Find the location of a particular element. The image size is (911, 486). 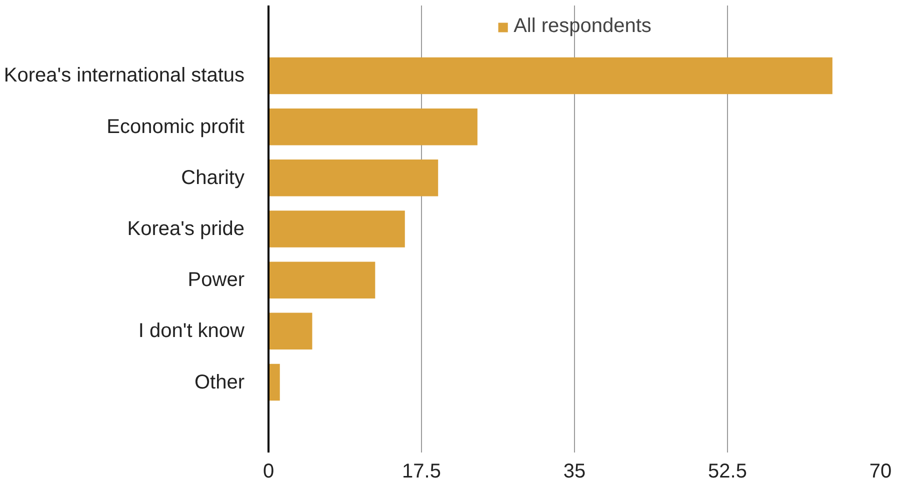

x-tick-label: 17.5 is located at coordinates (421, 471).